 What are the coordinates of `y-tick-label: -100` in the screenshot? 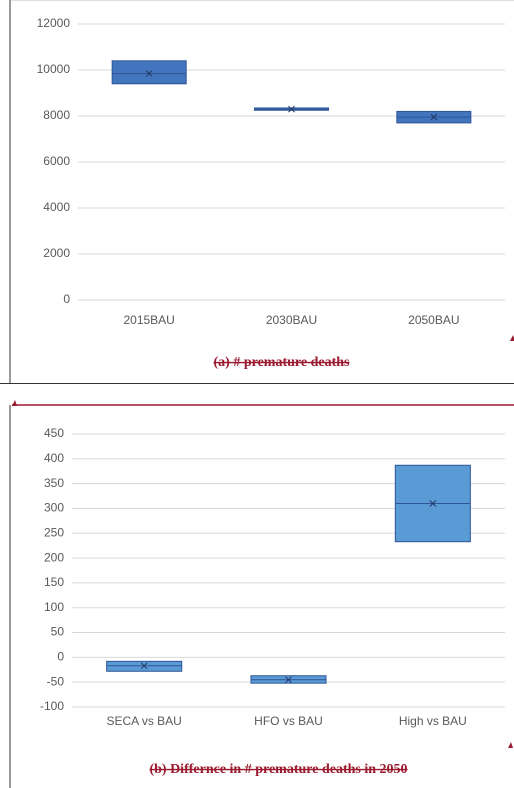 It's located at (52, 706).